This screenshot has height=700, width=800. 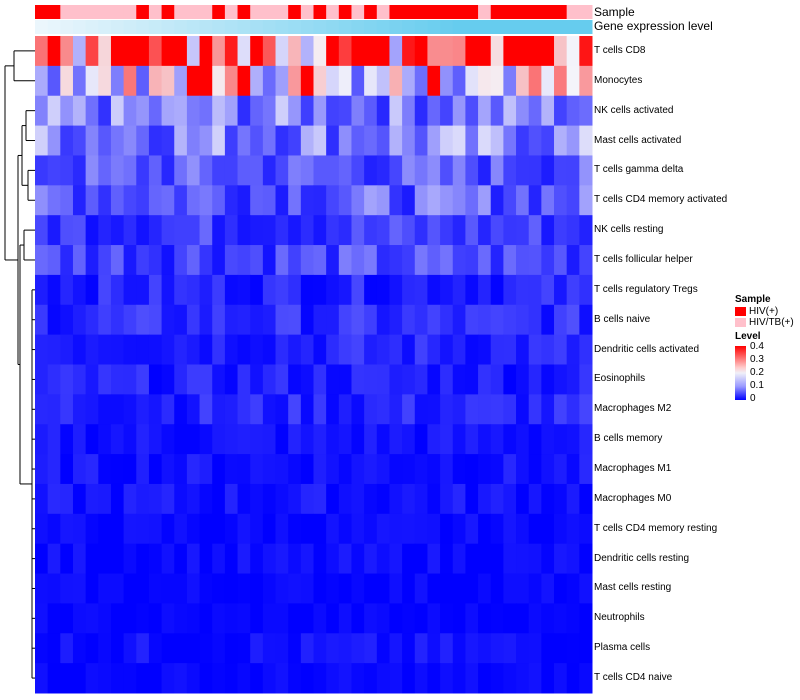 I want to click on row-label: T cells gamma delta, so click(x=639, y=170).